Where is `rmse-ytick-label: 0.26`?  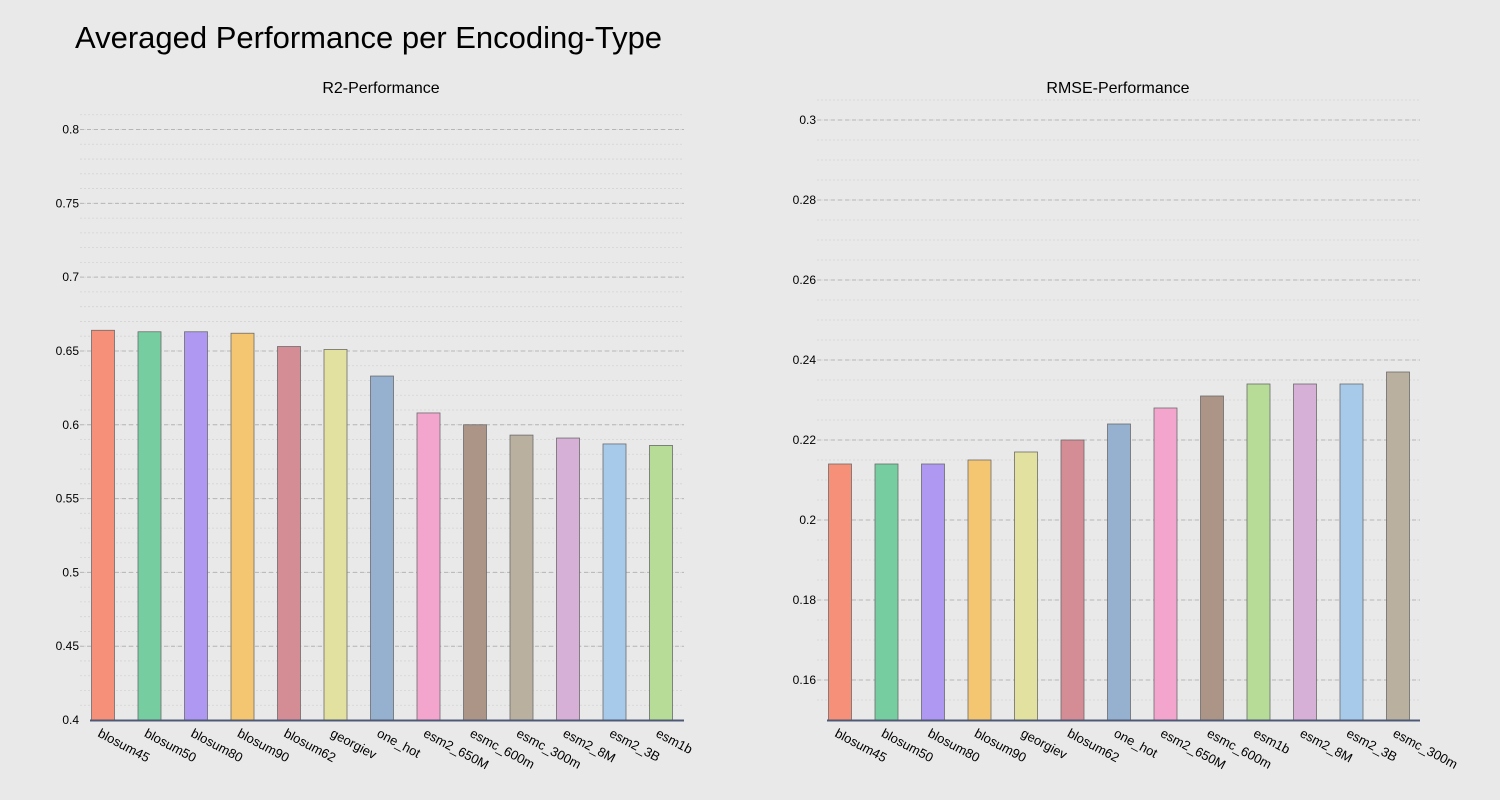
rmse-ytick-label: 0.26 is located at coordinates (805, 280).